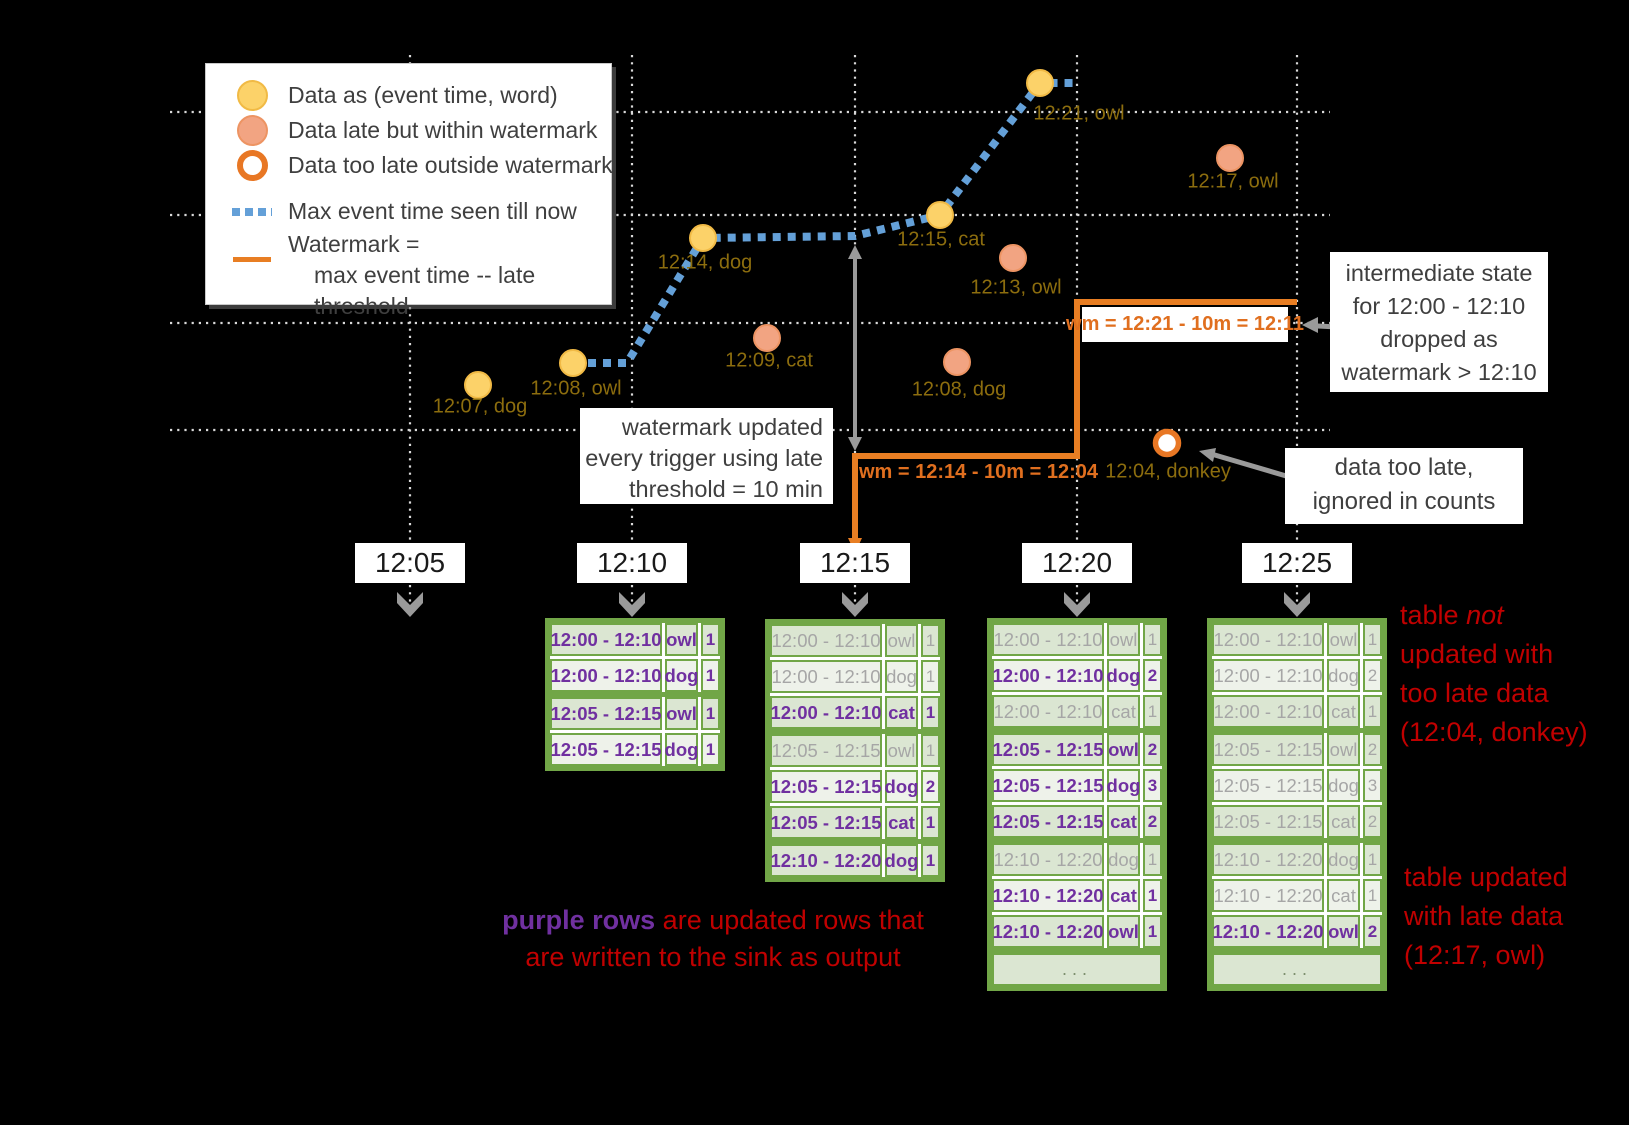 The image size is (1629, 1125). Describe the element at coordinates (825, 223) in the screenshot. I see `max-event-time-line` at that location.